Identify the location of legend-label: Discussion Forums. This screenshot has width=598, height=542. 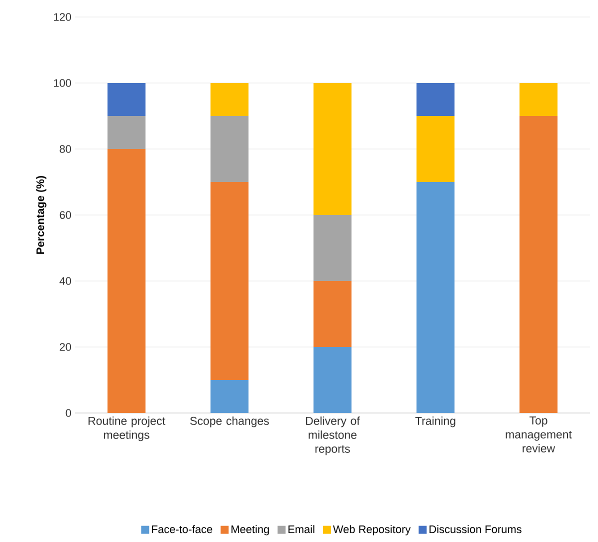
(476, 529).